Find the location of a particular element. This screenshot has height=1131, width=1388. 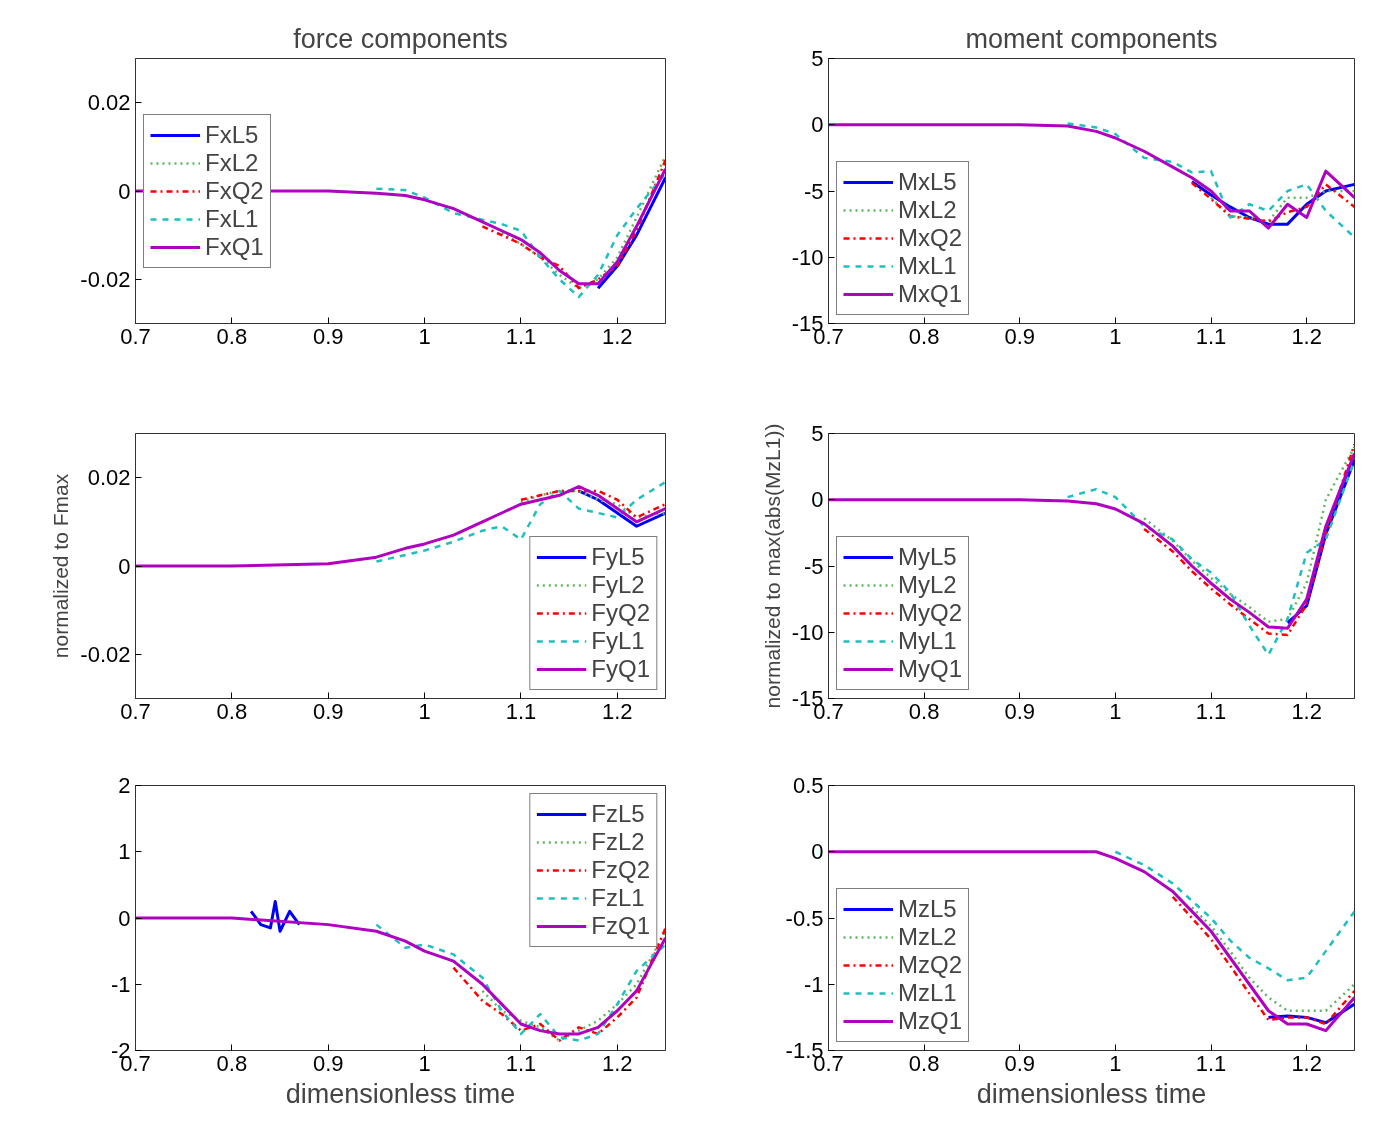

y-tick-label: 0.5 is located at coordinates (808, 785).